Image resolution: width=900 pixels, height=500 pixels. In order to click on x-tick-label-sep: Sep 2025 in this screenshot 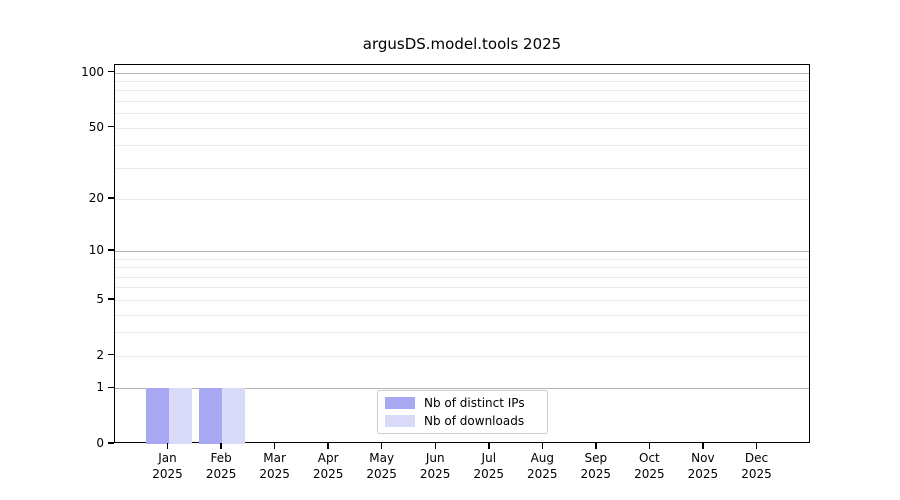, I will do `click(596, 466)`.